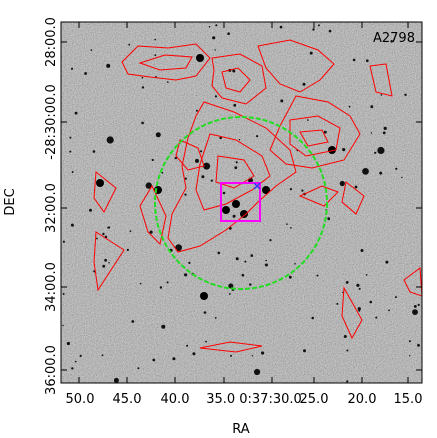 This screenshot has width=437, height=438. I want to click on center-marker, so click(257, 186).